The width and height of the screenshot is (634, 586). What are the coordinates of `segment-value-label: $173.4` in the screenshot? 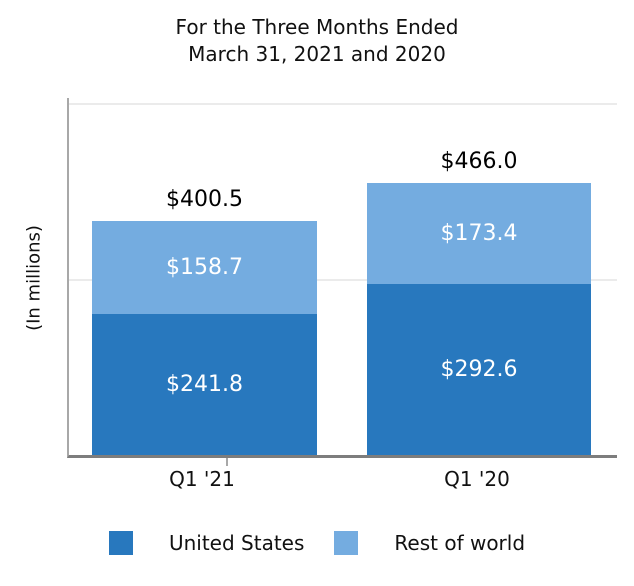 It's located at (479, 233).